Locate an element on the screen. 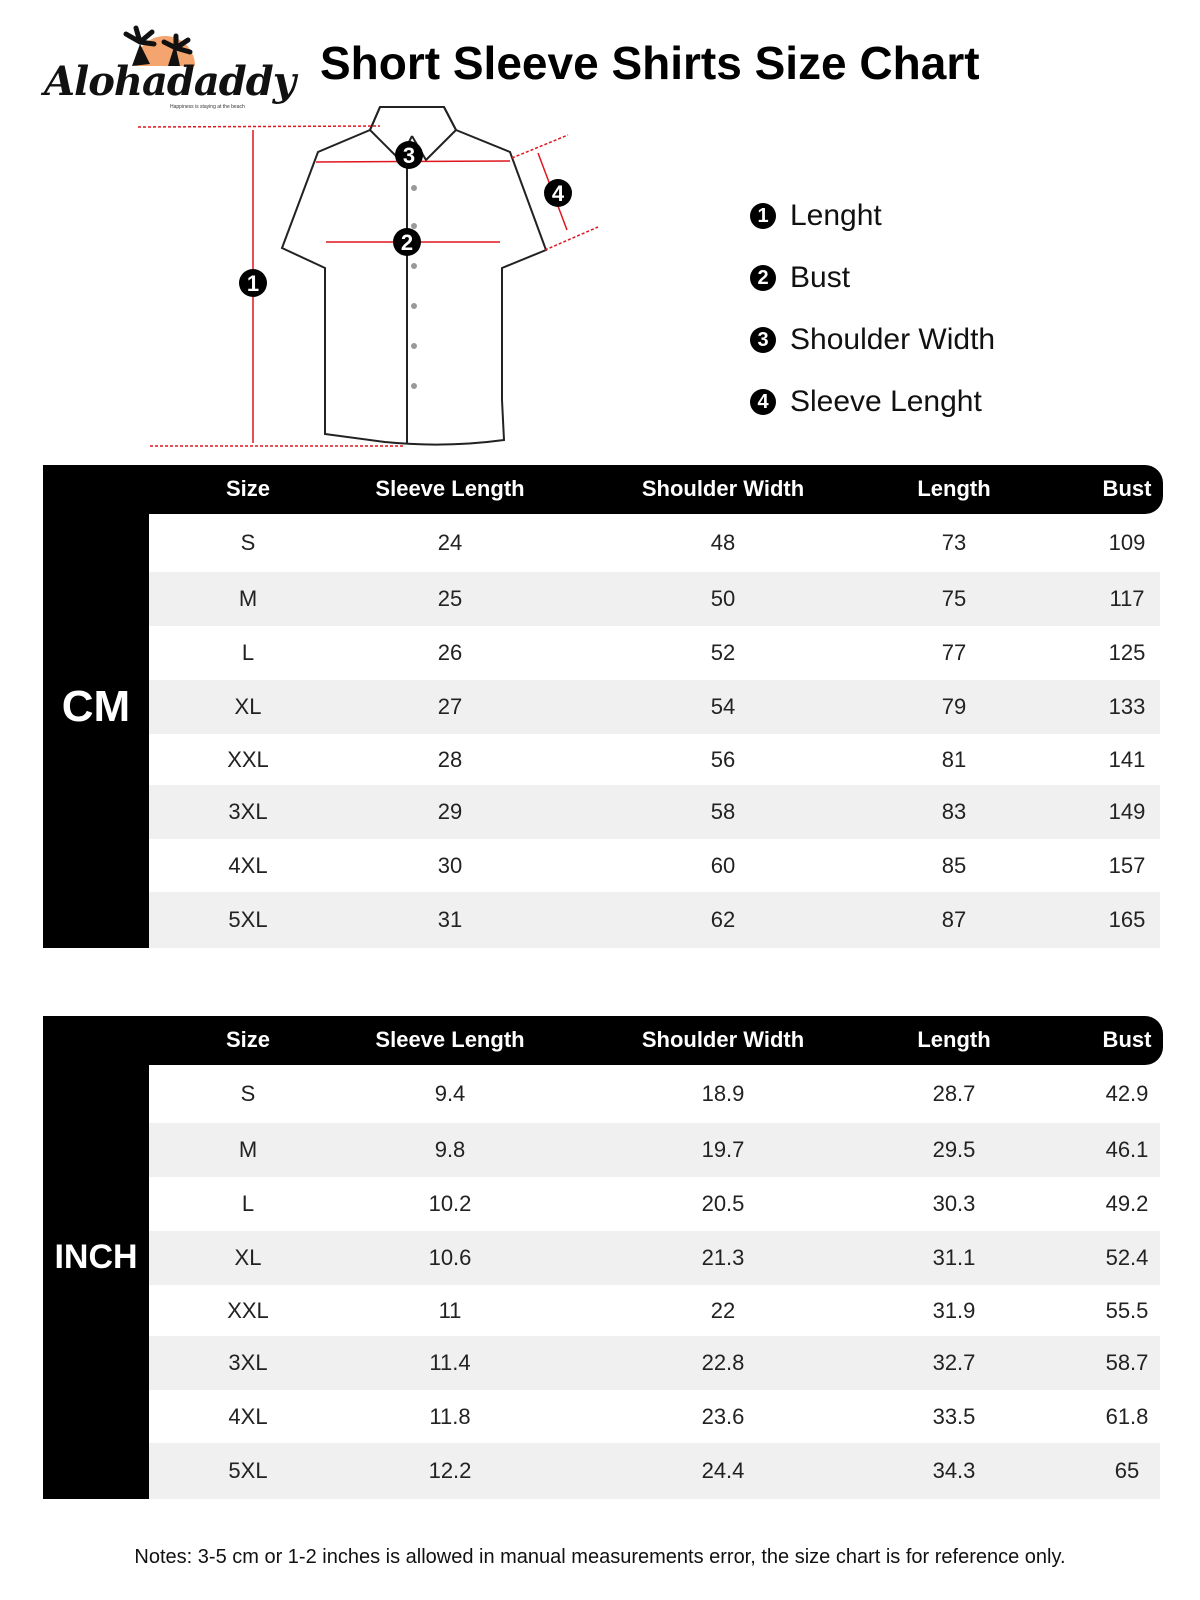 This screenshot has height=1600, width=1200. table-cell: 49.2 is located at coordinates (1127, 1203).